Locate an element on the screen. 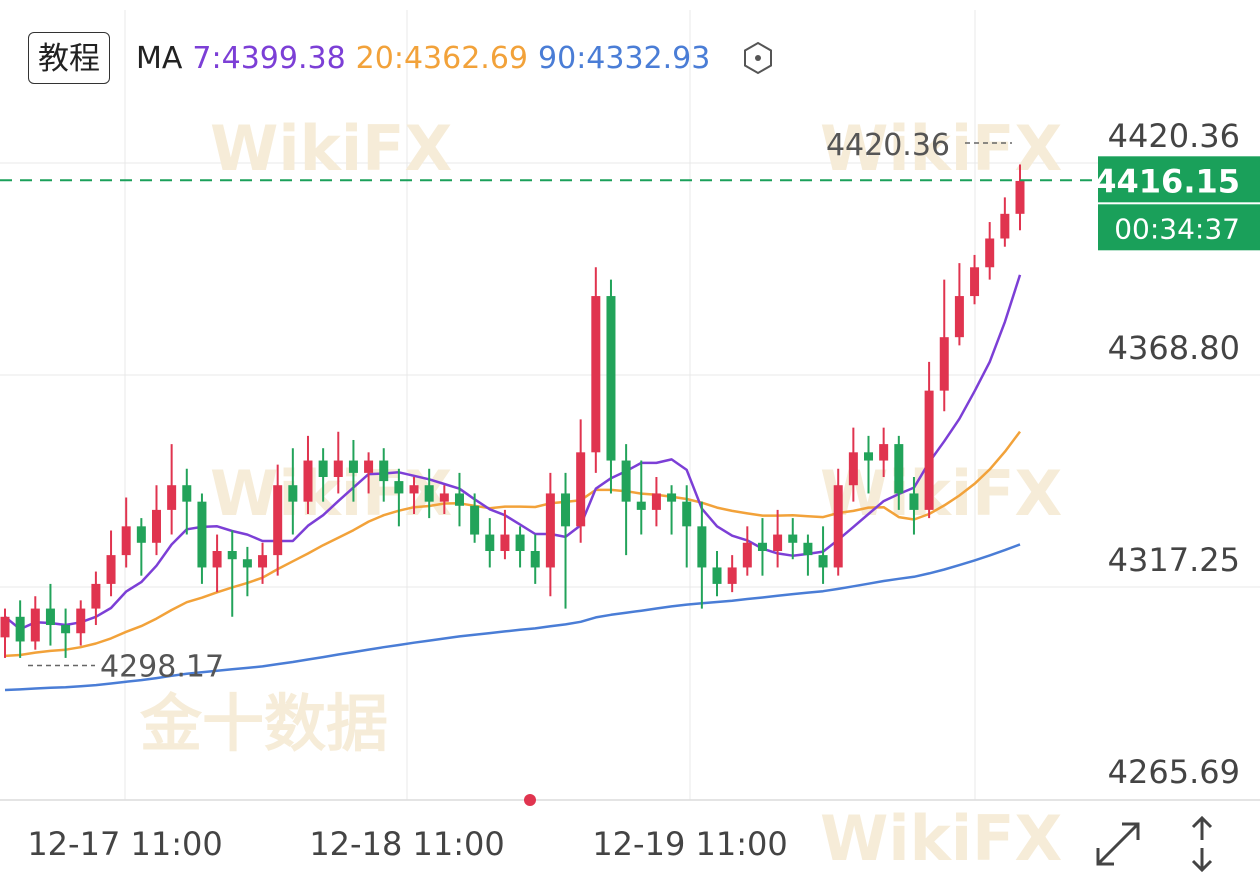  ma90-path is located at coordinates (512, 617).